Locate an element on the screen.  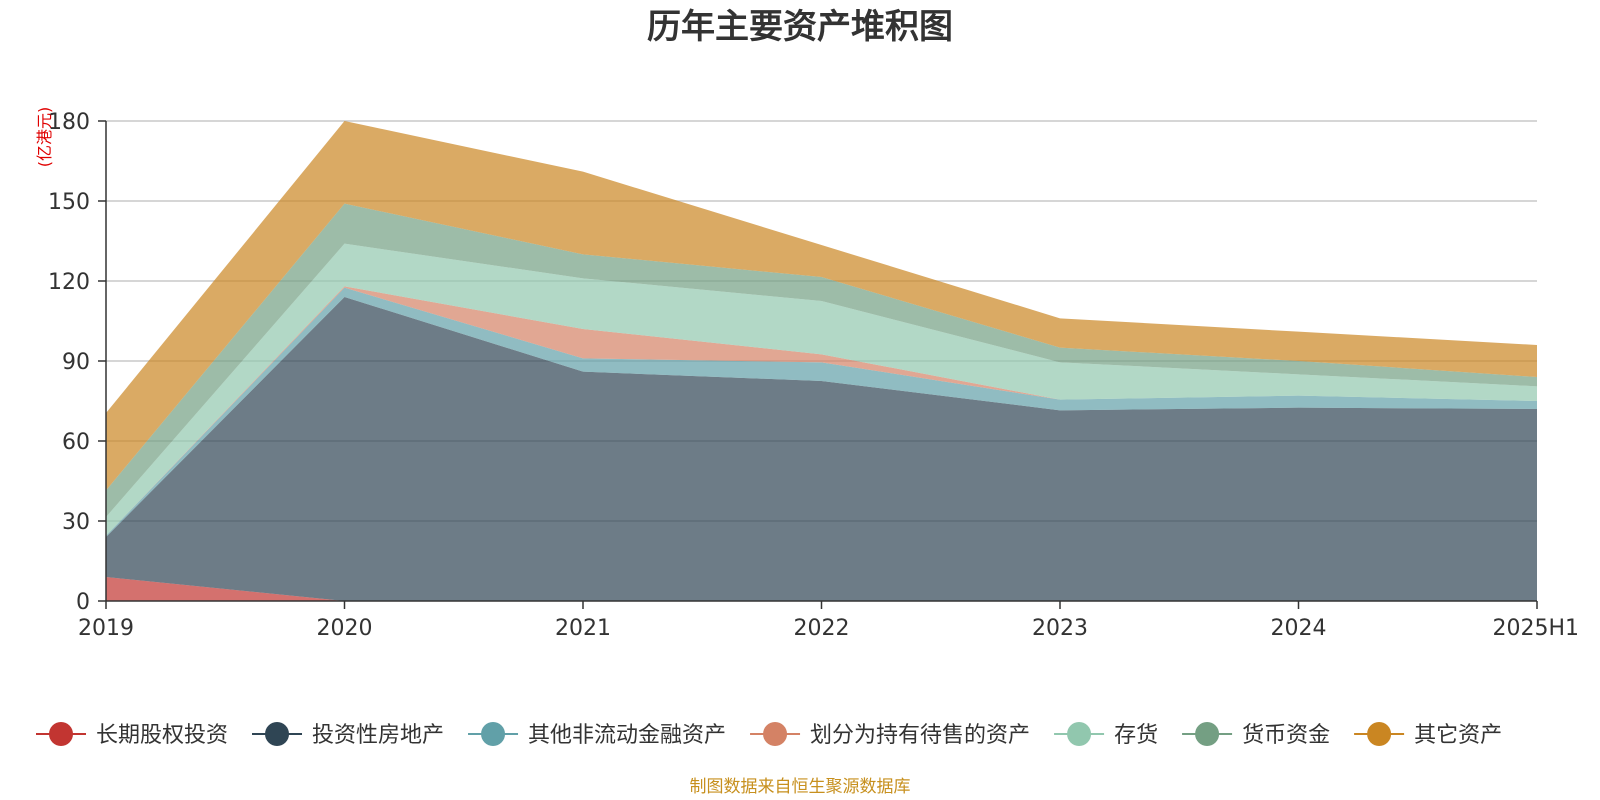
legend-item-7: 其它资产 is located at coordinates (1428, 735).